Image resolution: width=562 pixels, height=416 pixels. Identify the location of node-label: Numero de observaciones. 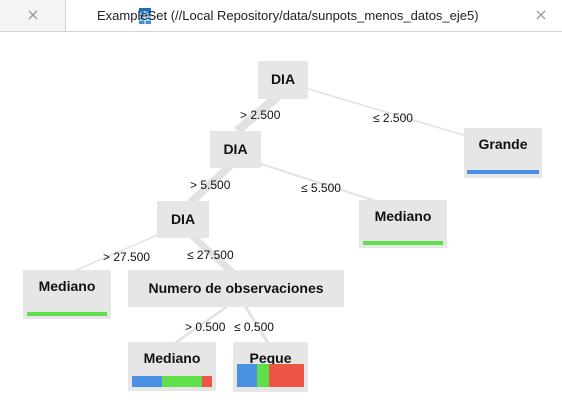
(236, 288).